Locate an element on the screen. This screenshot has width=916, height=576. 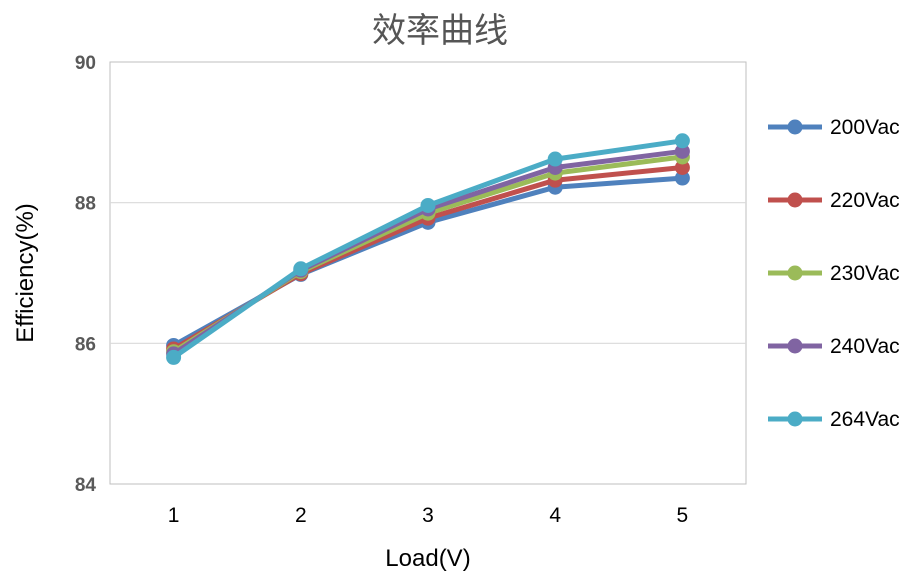
x-axis-ticks: 1 2 3 4 5 is located at coordinates (428, 515).